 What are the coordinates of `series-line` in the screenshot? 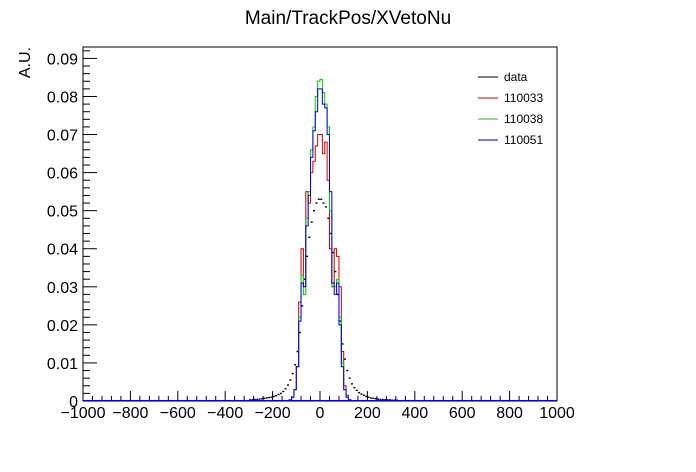 It's located at (320, 244).